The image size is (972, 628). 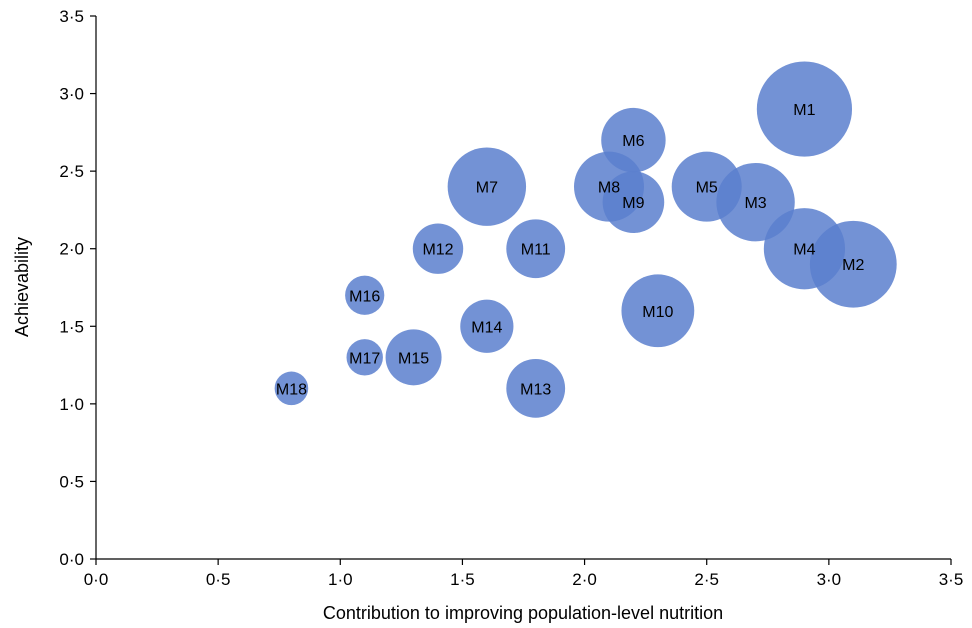 What do you see at coordinates (22, 287) in the screenshot?
I see `y-axis-title: Achievability` at bounding box center [22, 287].